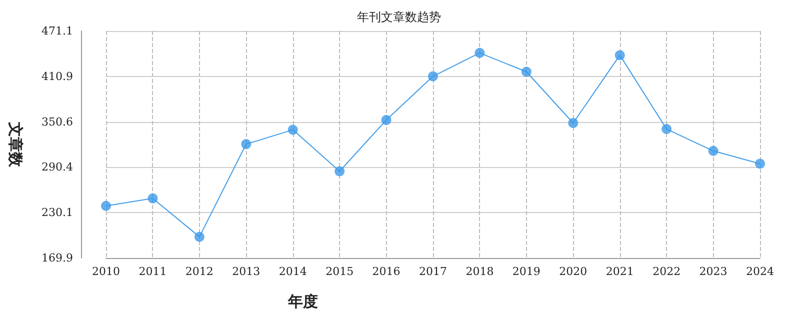 Image resolution: width=798 pixels, height=330 pixels. What do you see at coordinates (666, 271) in the screenshot?
I see `x-tick-label: 2022` at bounding box center [666, 271].